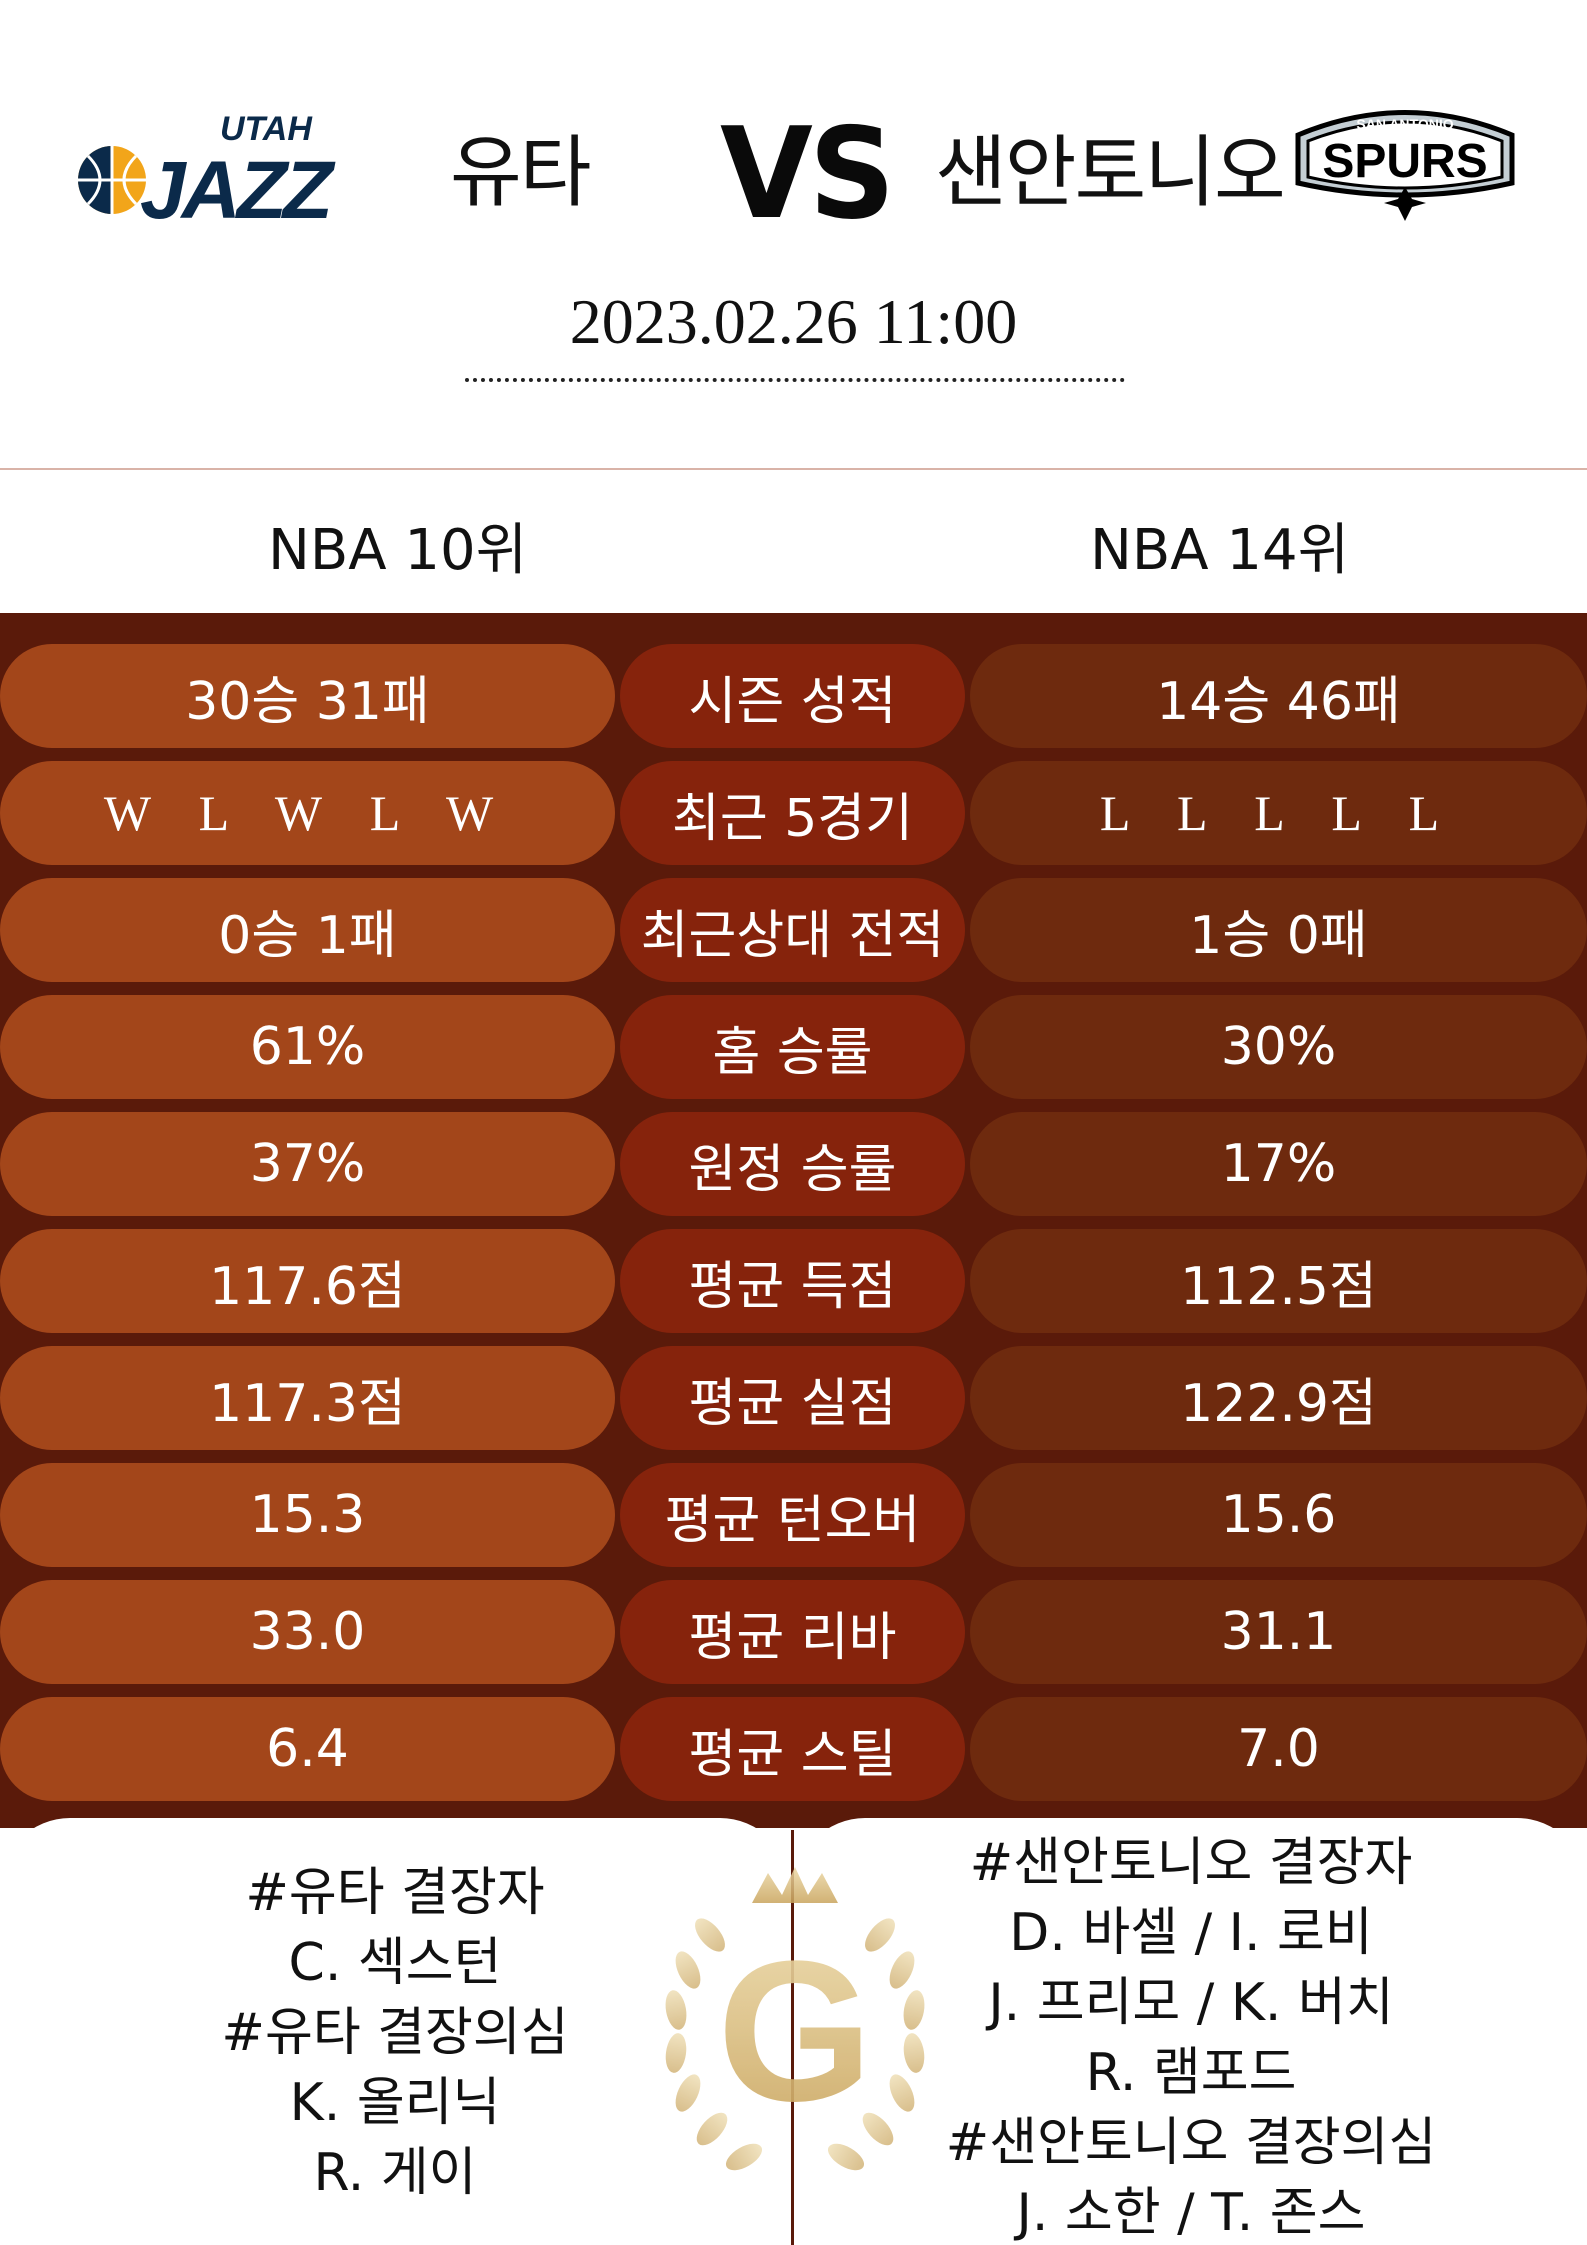 The image size is (1587, 2245). I want to click on stat-label: 평균 스틸, so click(792, 1749).